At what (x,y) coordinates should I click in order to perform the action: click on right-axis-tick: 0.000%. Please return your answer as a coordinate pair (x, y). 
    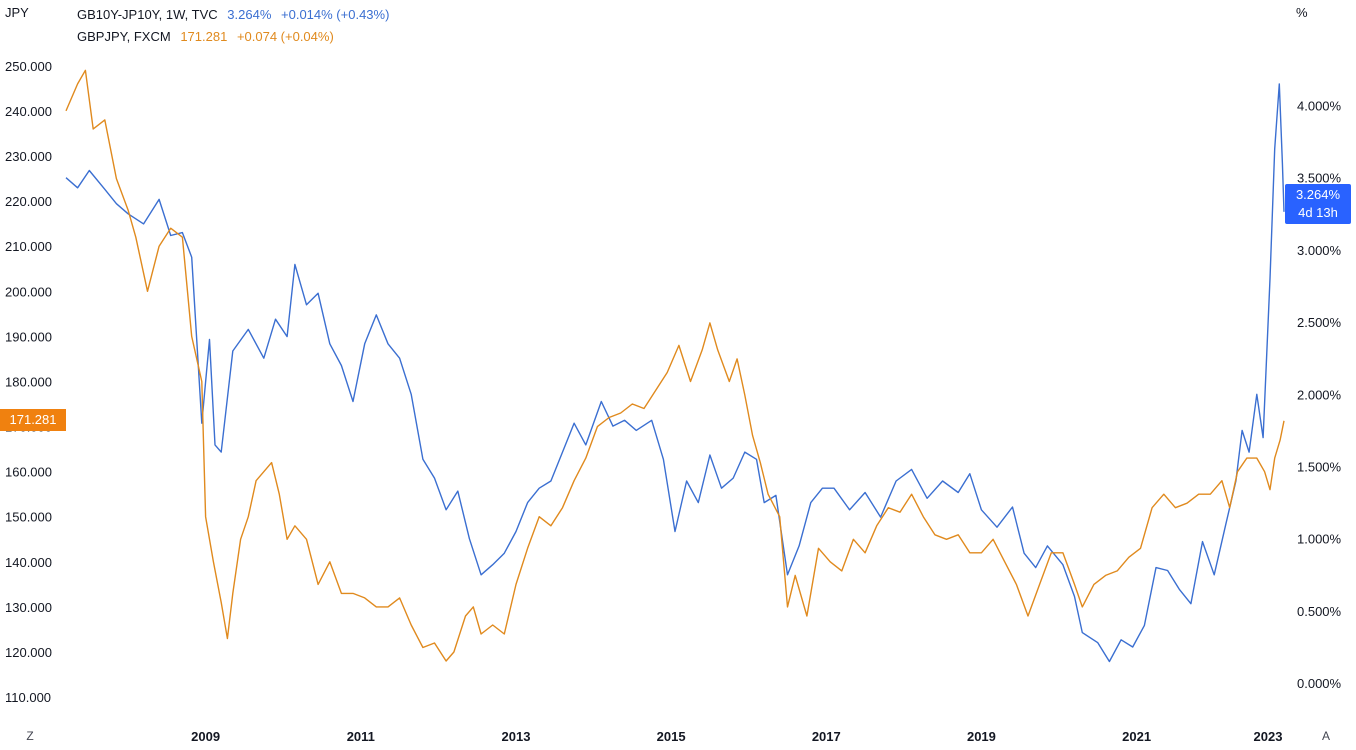
    Looking at the image, I should click on (1319, 683).